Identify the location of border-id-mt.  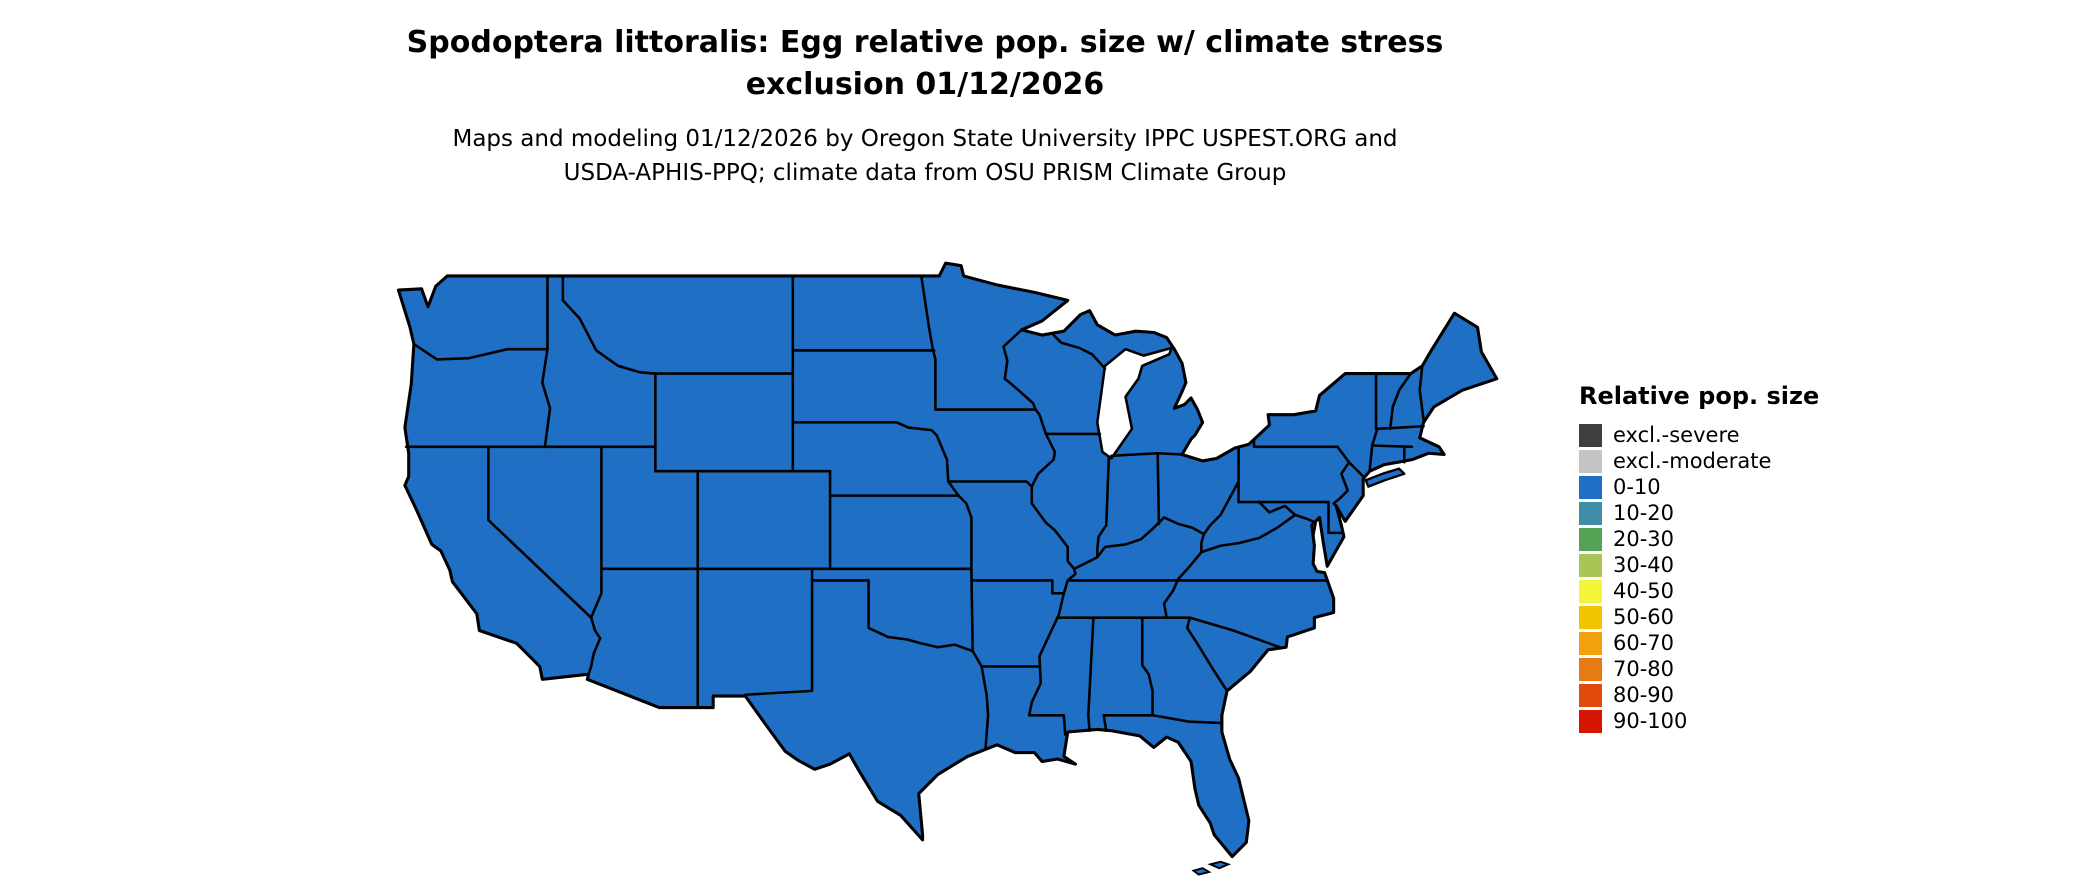
(609, 324).